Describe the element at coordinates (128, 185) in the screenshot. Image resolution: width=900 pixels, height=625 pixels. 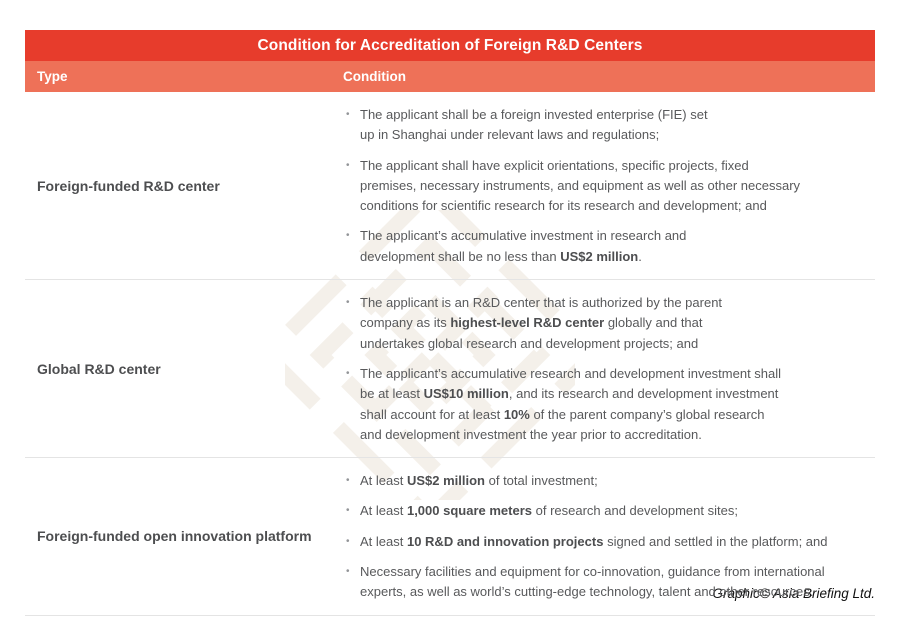
I see `type-cell: Foreign-funded R&D center` at that location.